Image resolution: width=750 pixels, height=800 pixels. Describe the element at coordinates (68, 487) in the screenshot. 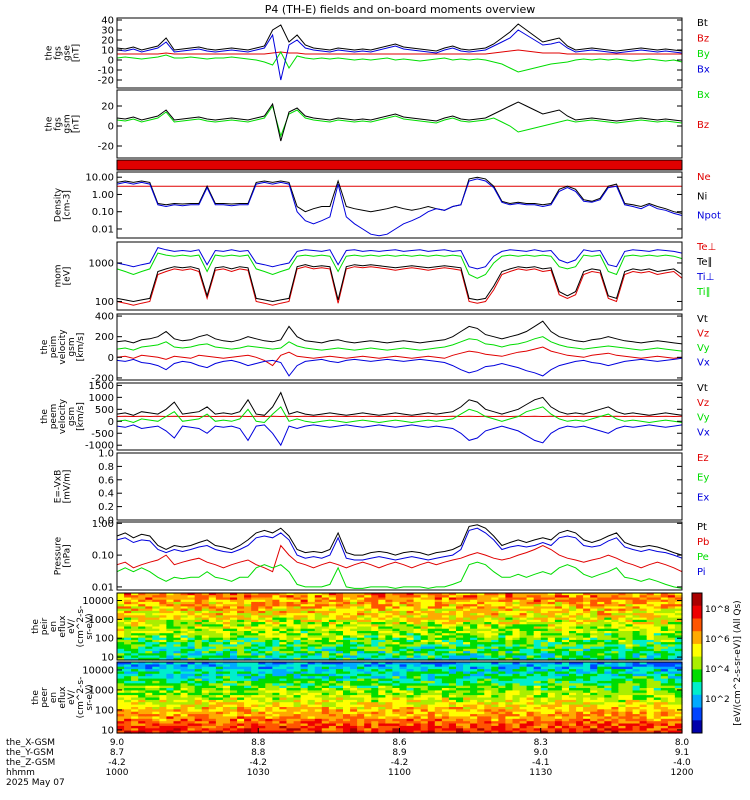

I see `y-axis-label-line: [mV/m]` at that location.